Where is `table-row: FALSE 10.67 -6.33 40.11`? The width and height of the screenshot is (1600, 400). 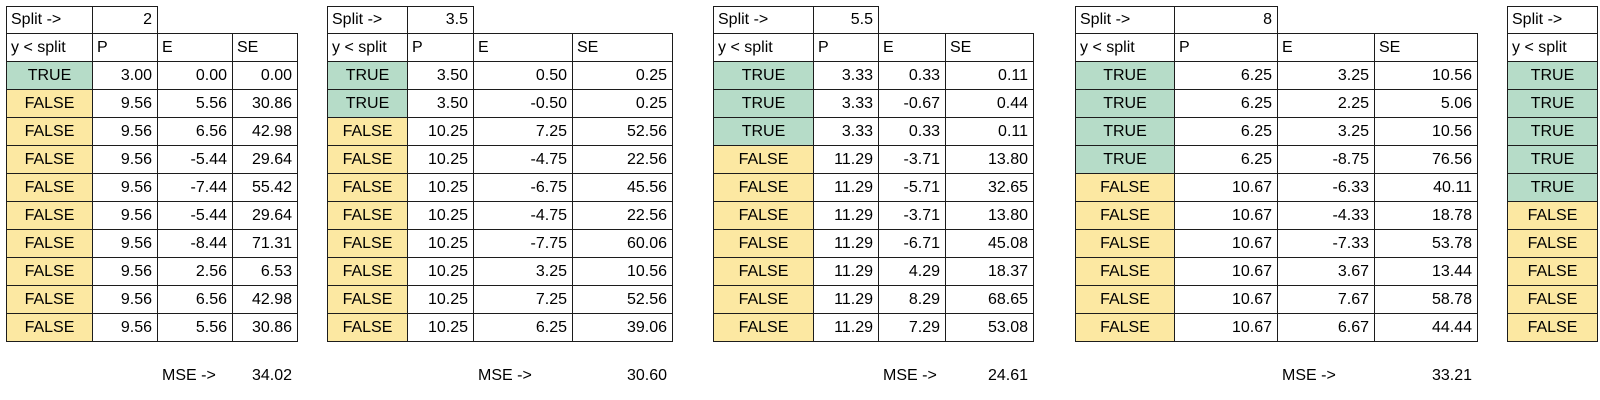 table-row: FALSE 10.67 -6.33 40.11 is located at coordinates (1276, 187).